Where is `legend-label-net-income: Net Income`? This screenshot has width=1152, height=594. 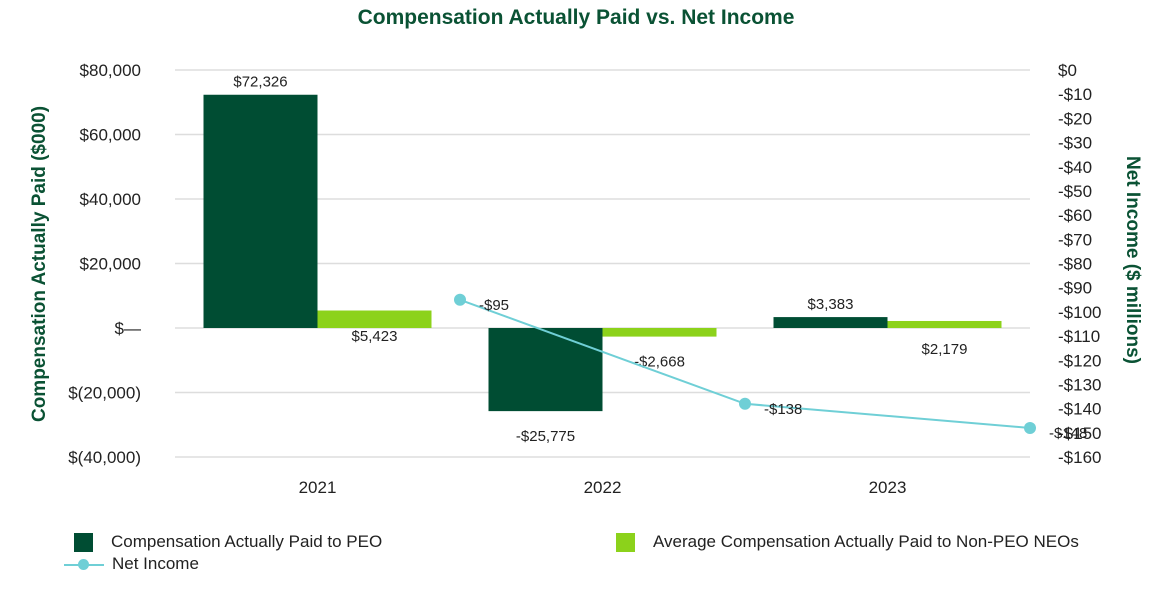
legend-label-net-income: Net Income is located at coordinates (155, 563).